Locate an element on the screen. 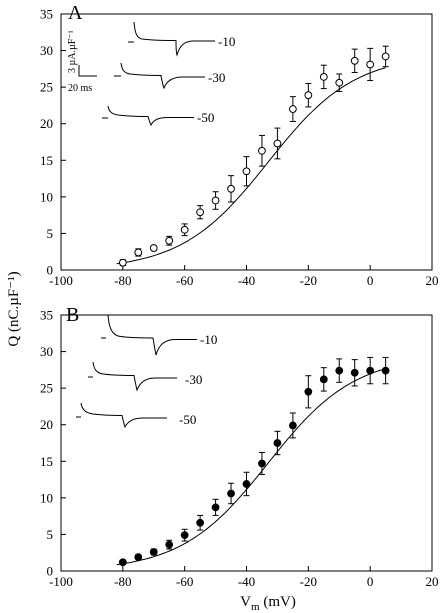 Image resolution: width=442 pixels, height=613 pixels. y-tick-label-a: 30 is located at coordinates (46, 50).